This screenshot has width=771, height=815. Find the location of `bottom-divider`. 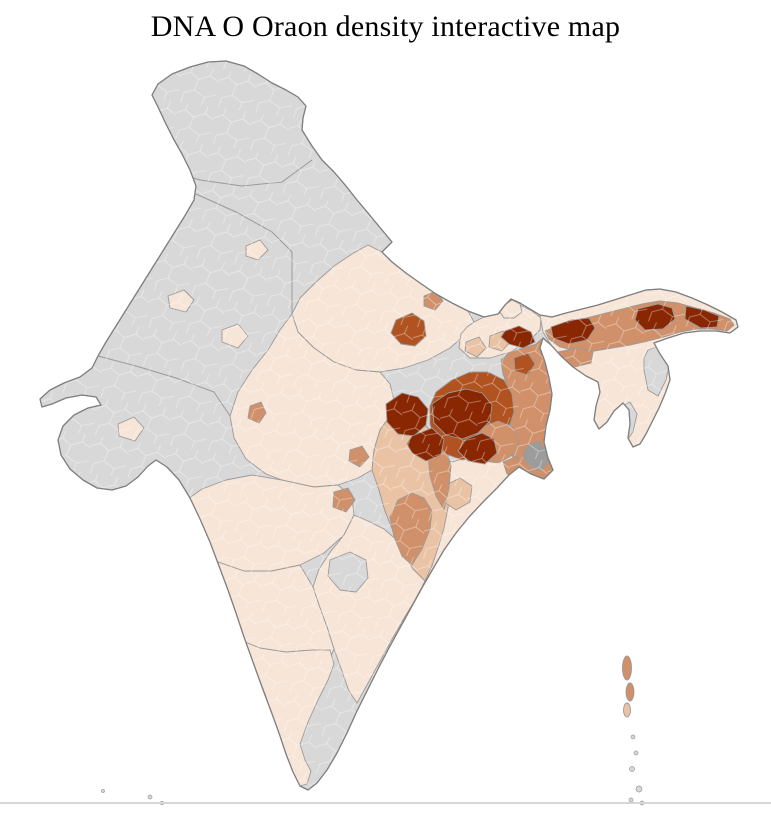

bottom-divider is located at coordinates (385, 803).